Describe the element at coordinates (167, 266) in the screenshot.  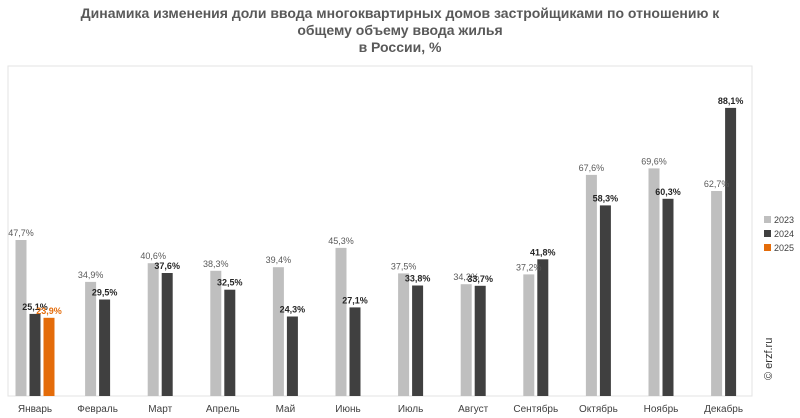
I see `data-label-2024-3: 37,6%` at that location.